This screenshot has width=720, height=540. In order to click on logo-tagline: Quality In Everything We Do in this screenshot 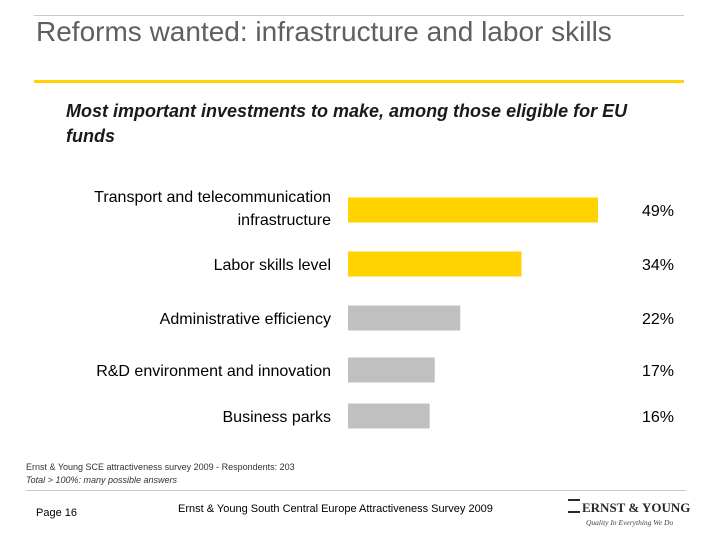, I will do `click(630, 522)`.